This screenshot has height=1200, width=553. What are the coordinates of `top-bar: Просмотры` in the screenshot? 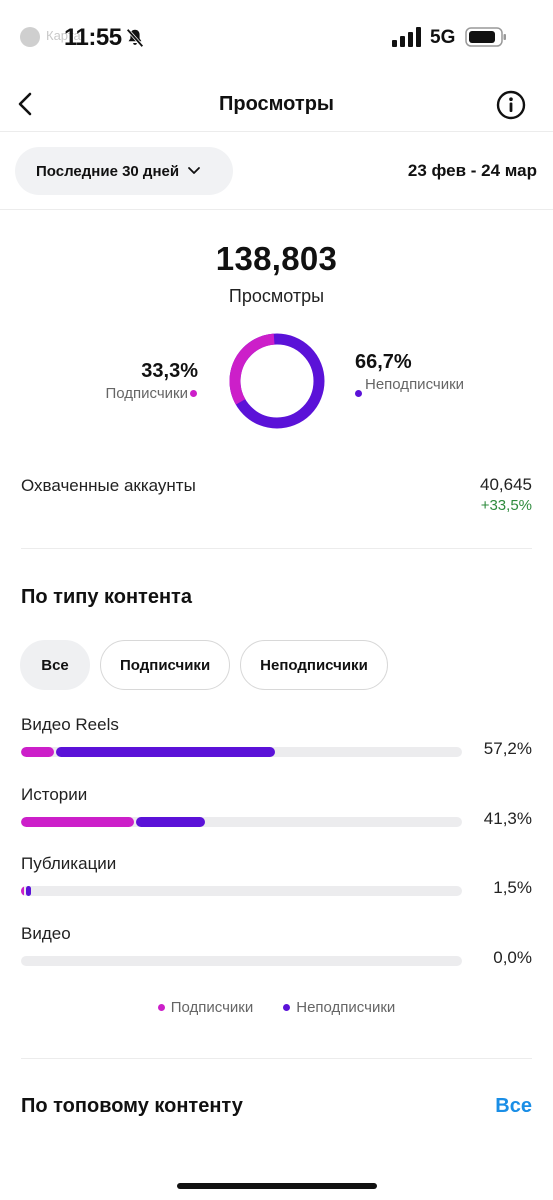 It's located at (276, 104).